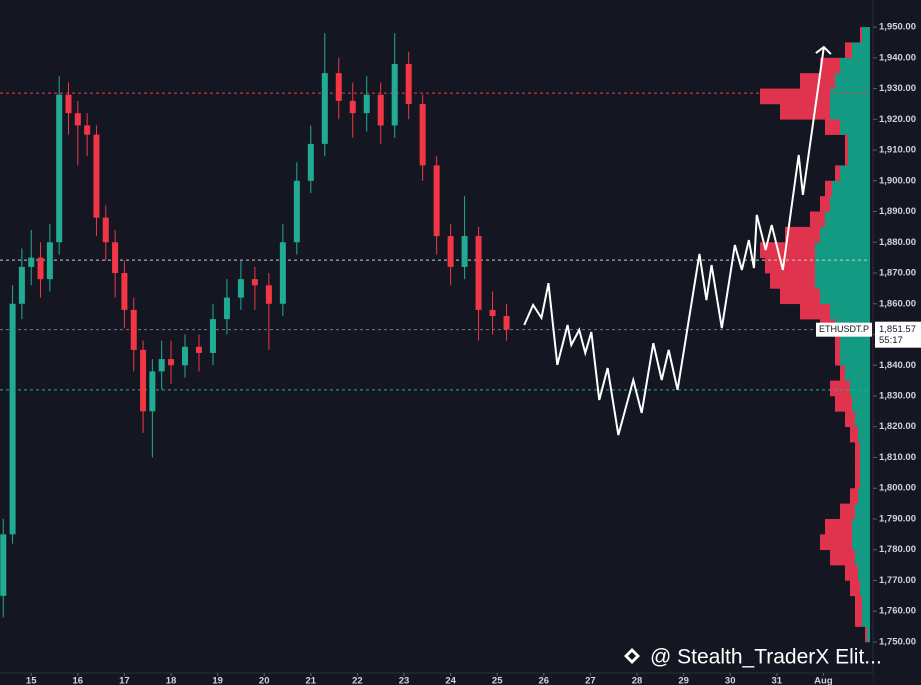  Describe the element at coordinates (897, 365) in the screenshot. I see `y-tick-label: 1,840.00` at that location.